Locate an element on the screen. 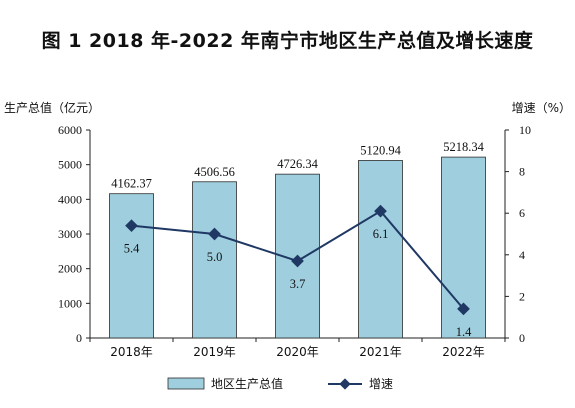  right-tick-label: 4 is located at coordinates (522, 255).